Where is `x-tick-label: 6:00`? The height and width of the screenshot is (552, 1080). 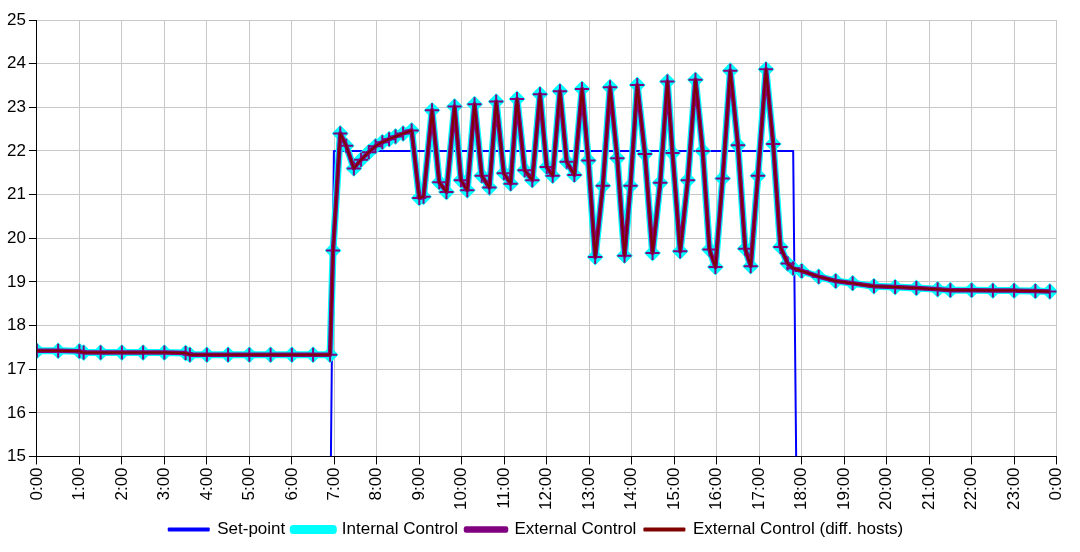 x-tick-label: 6:00 is located at coordinates (291, 484).